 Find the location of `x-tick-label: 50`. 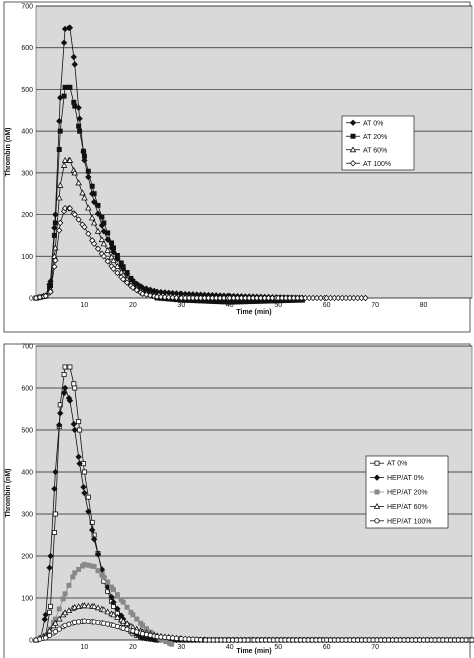

x-tick-label: 50 is located at coordinates (278, 647).